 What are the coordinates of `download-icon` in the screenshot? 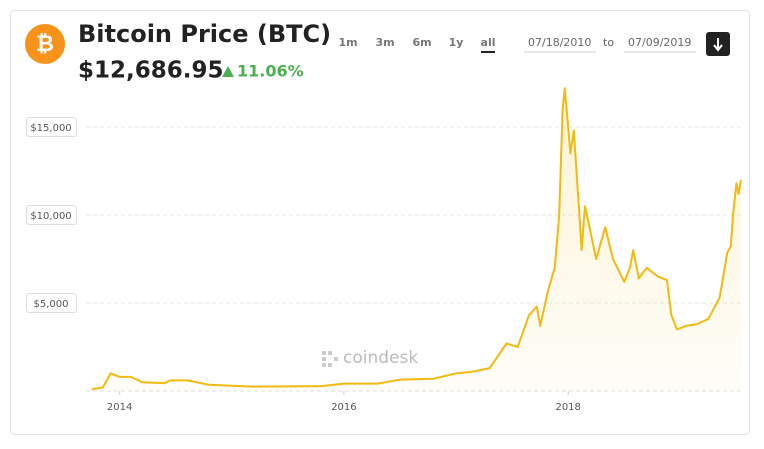 It's located at (718, 45).